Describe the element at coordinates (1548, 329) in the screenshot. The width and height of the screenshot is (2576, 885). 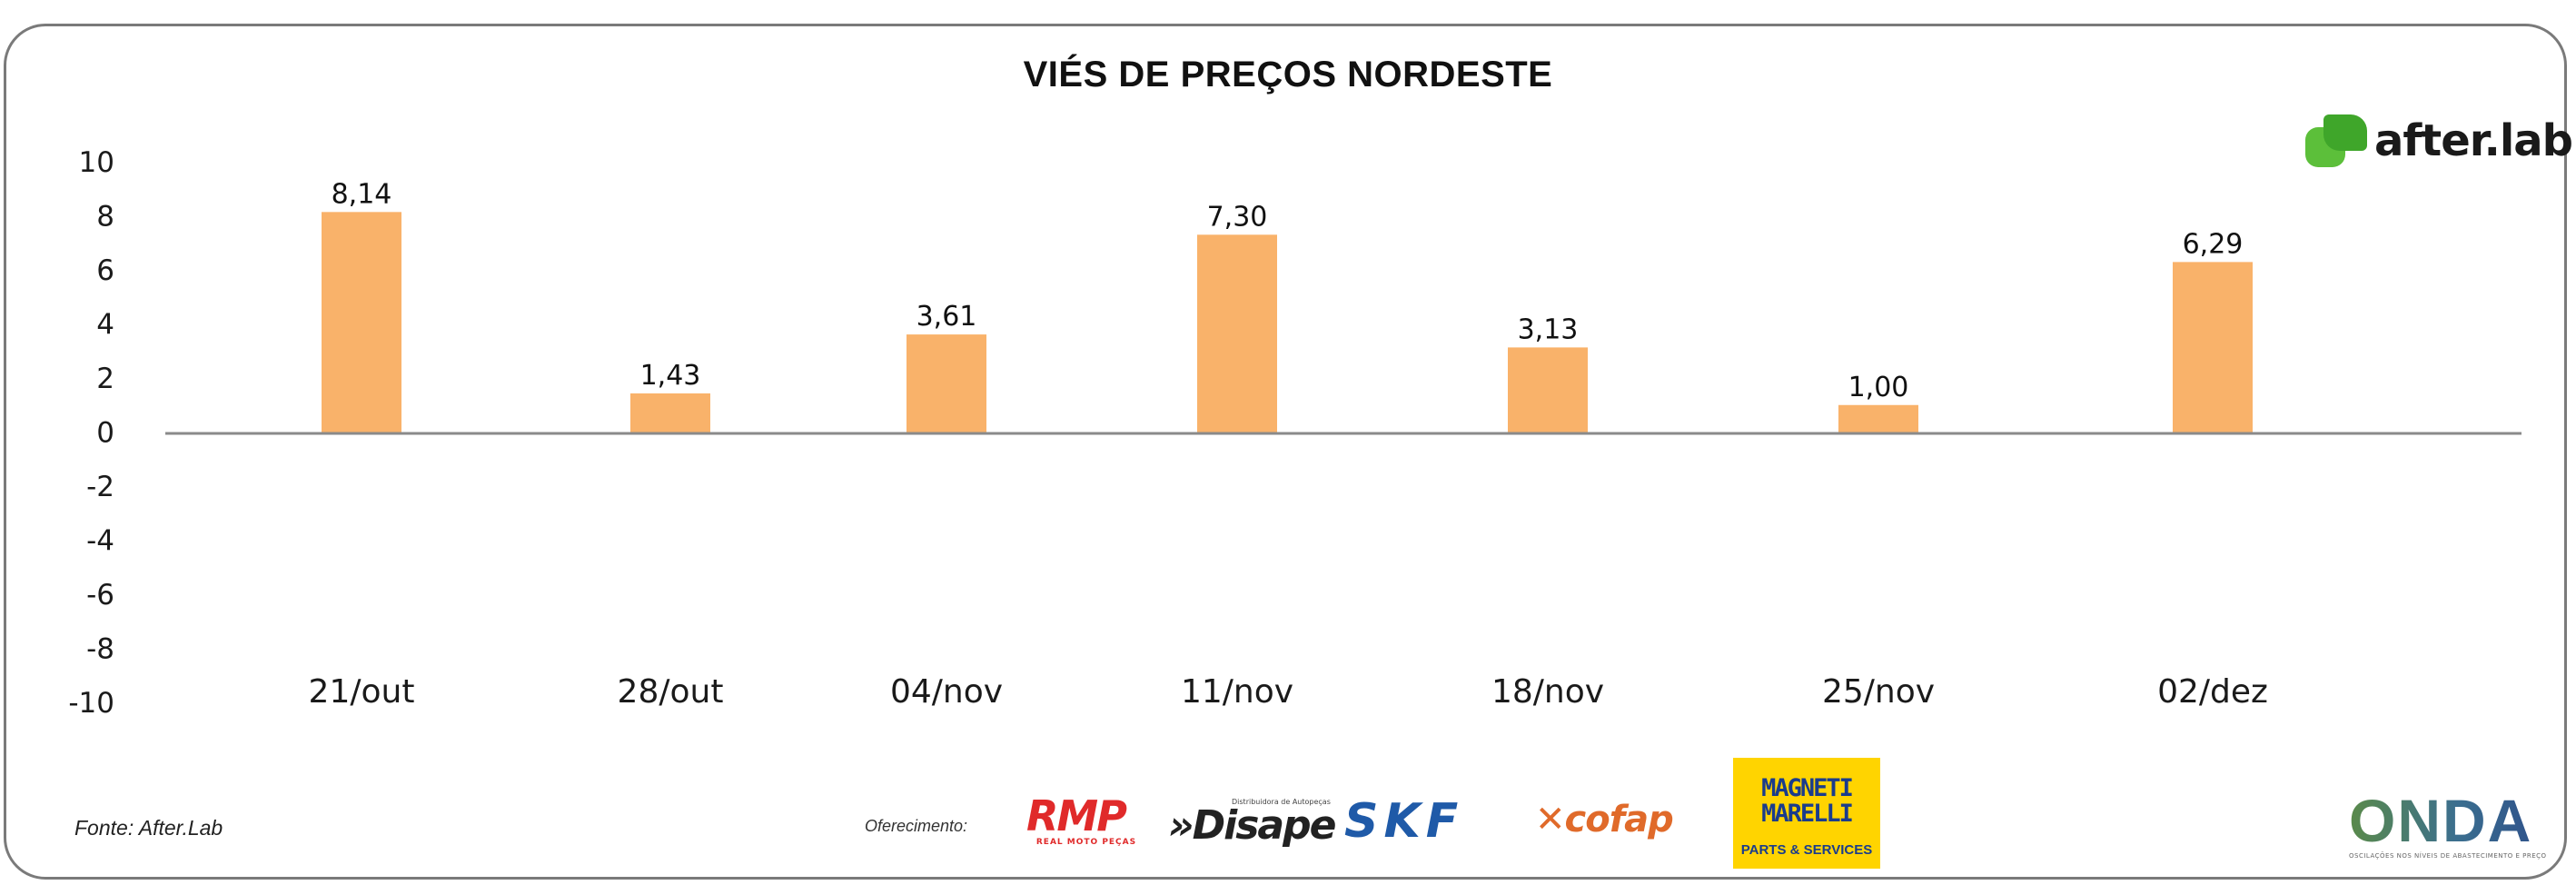
I see `data-label: 3,13` at that location.